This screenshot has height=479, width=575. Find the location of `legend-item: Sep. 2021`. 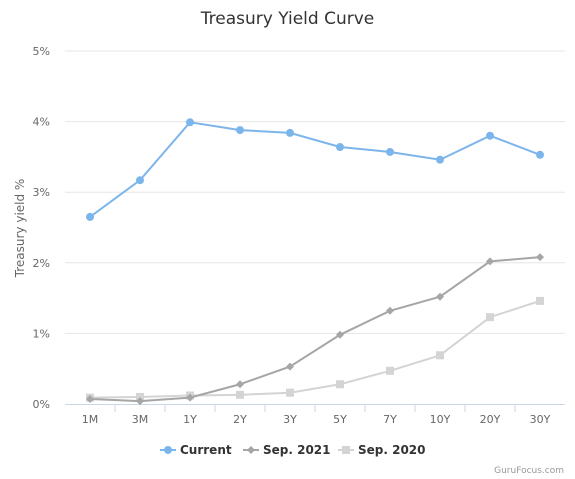

legend-item: Sep. 2021 is located at coordinates (287, 450).